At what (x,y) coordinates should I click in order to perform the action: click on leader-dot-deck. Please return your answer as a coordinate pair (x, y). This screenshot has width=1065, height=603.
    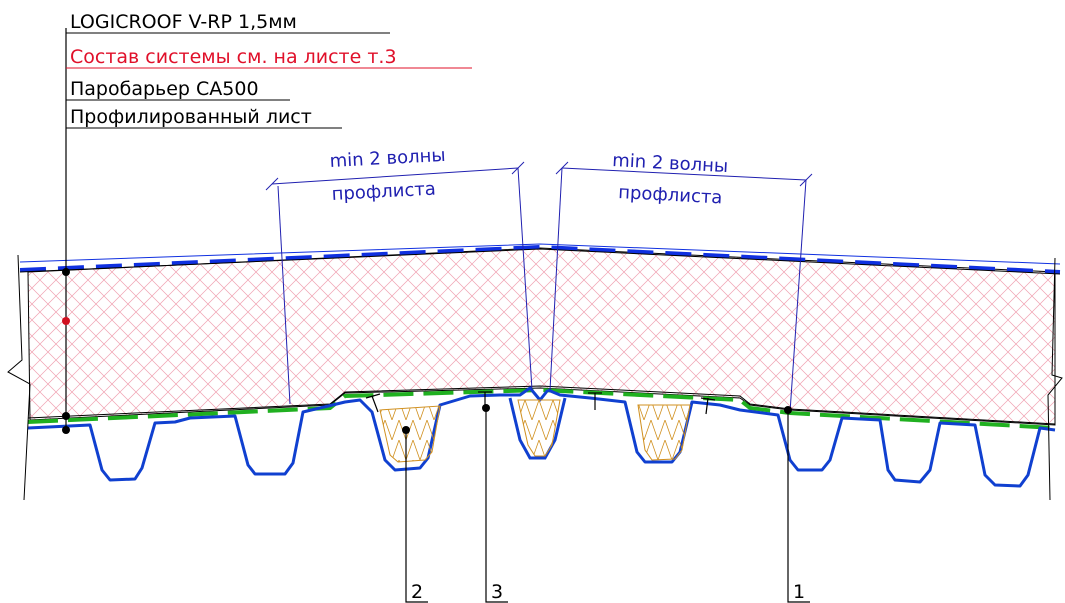
    Looking at the image, I should click on (66, 430).